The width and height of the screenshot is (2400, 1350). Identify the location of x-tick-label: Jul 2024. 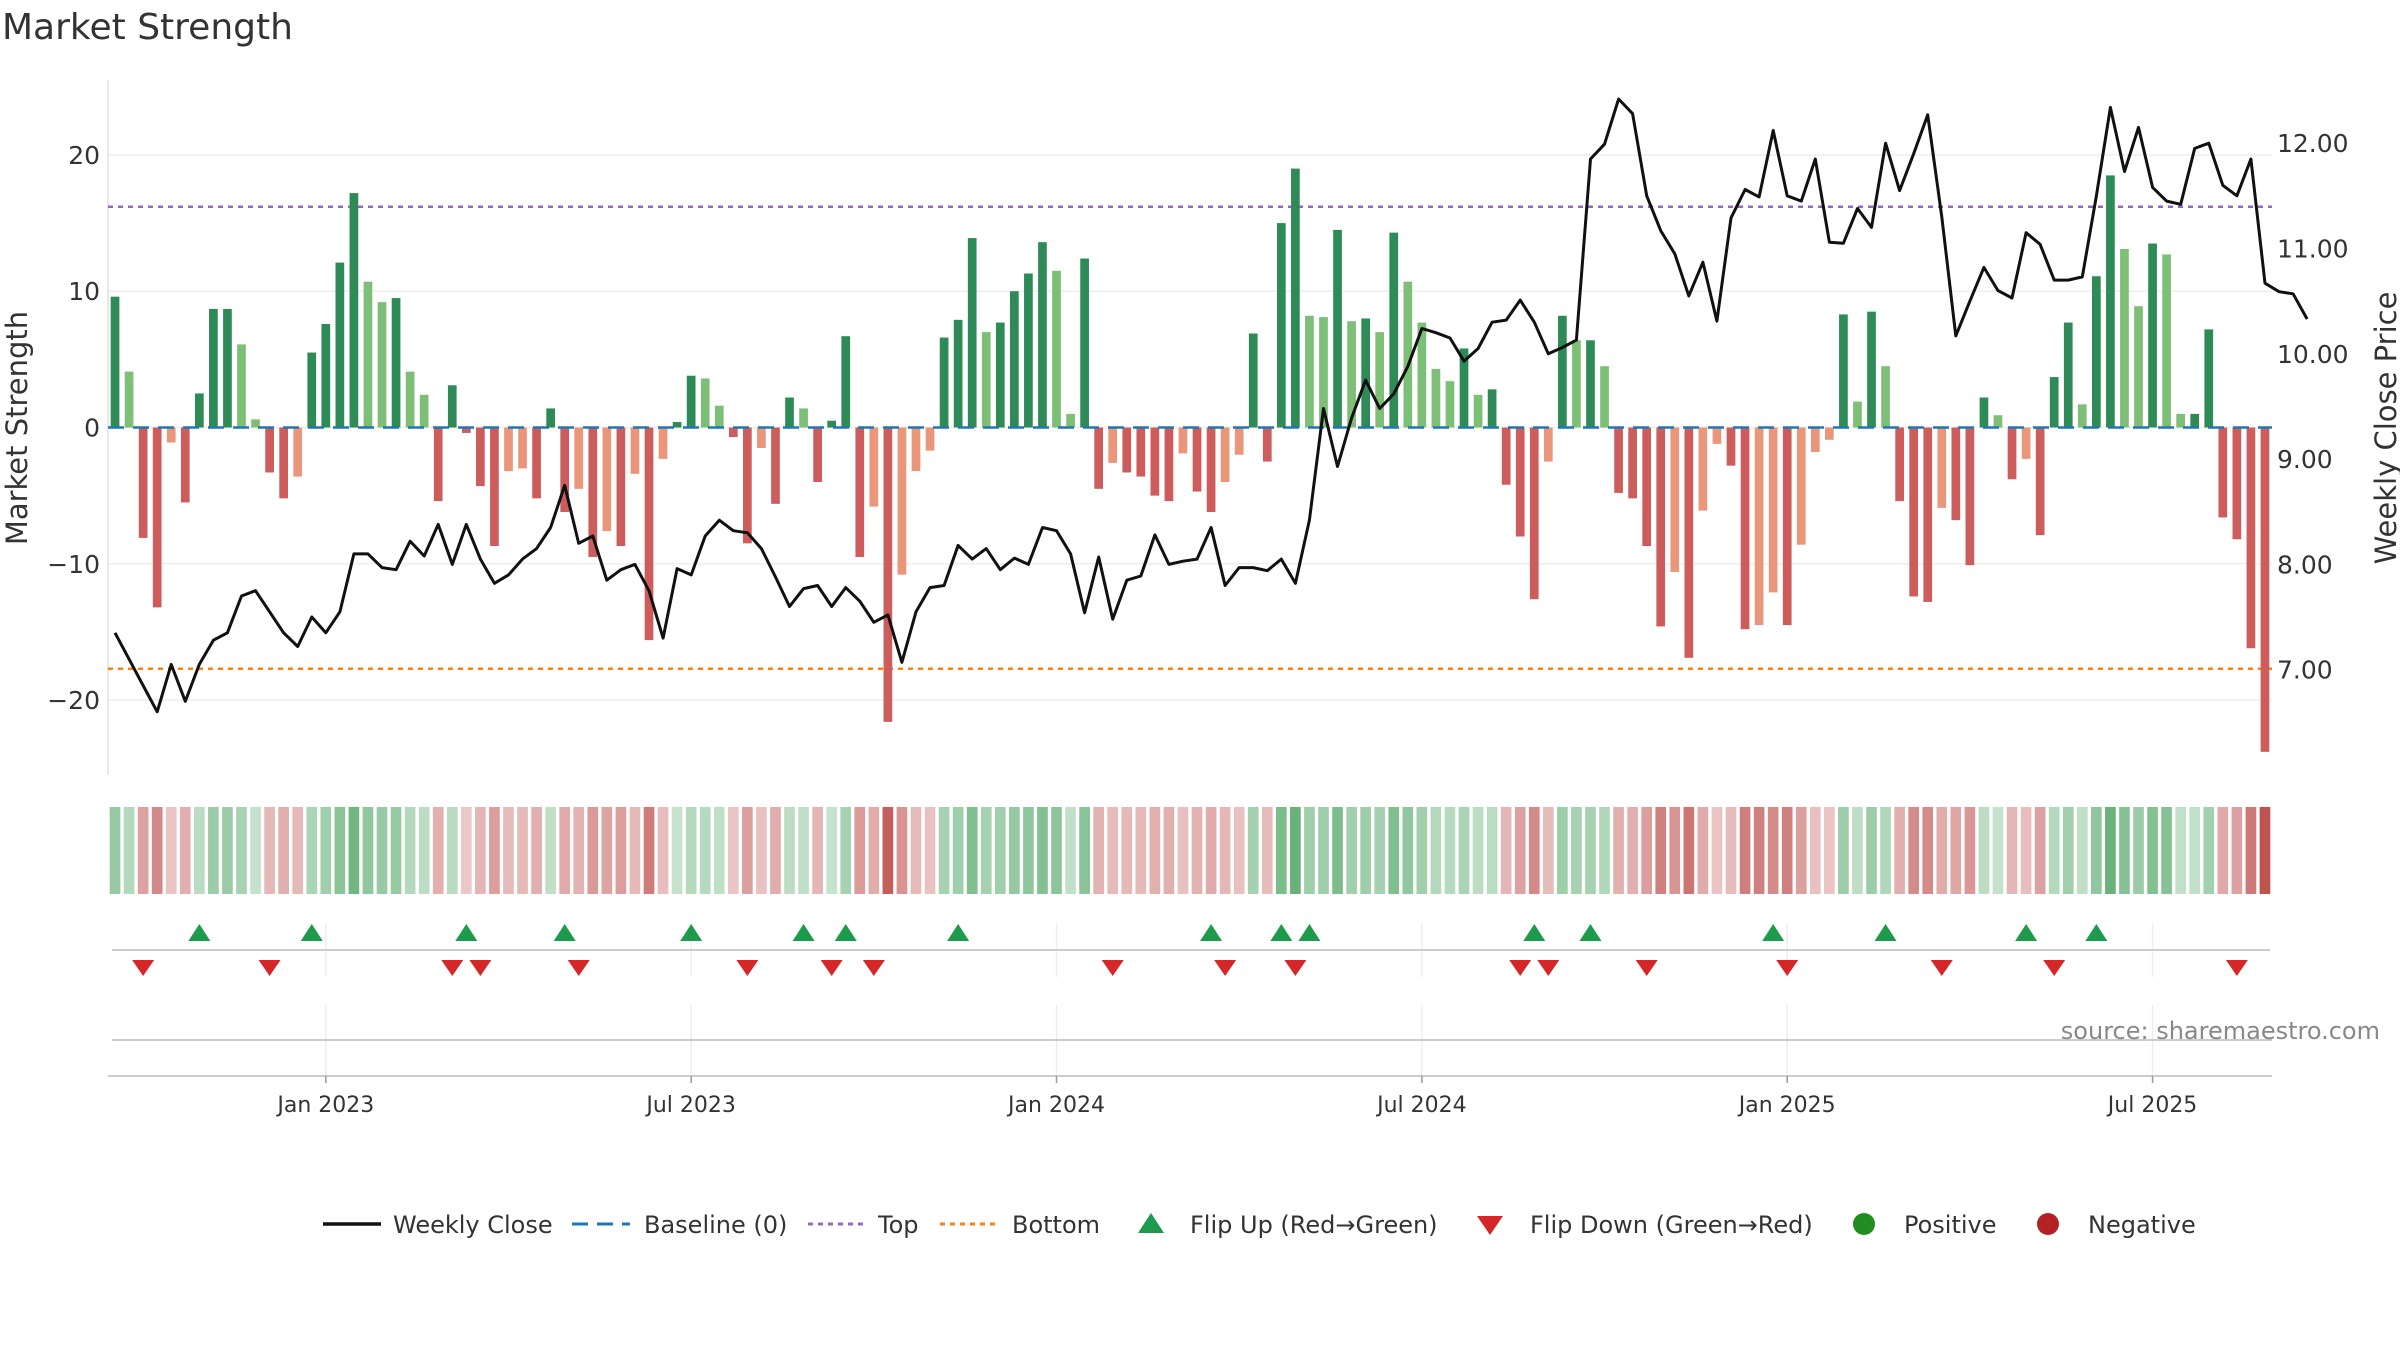
(1421, 1105).